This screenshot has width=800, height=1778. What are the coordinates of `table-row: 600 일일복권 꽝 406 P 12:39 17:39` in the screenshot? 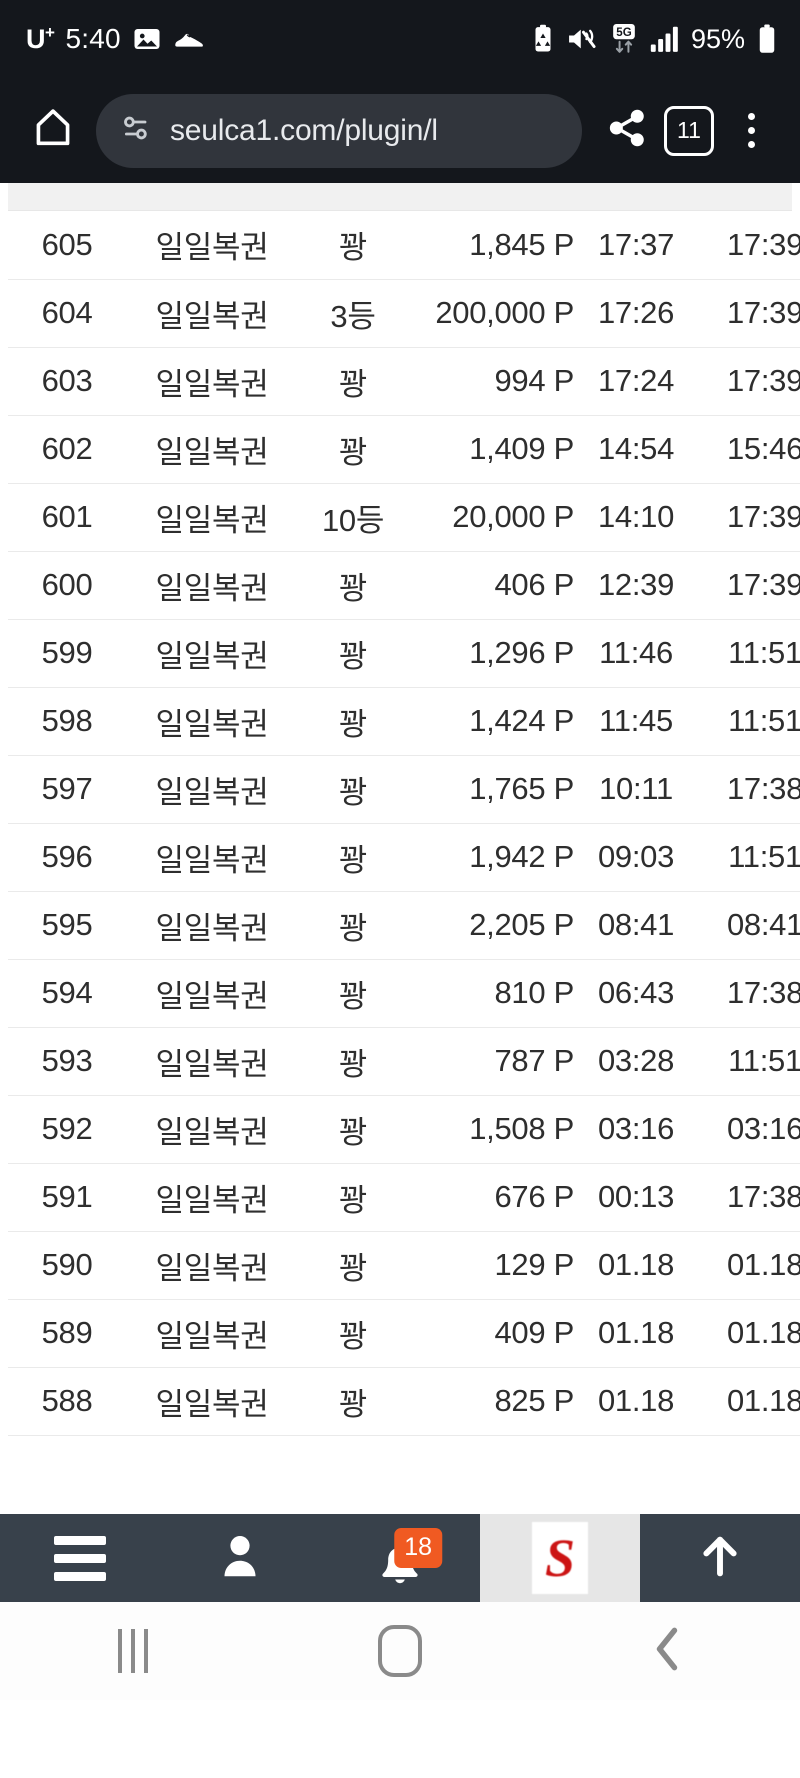 It's located at (404, 585).